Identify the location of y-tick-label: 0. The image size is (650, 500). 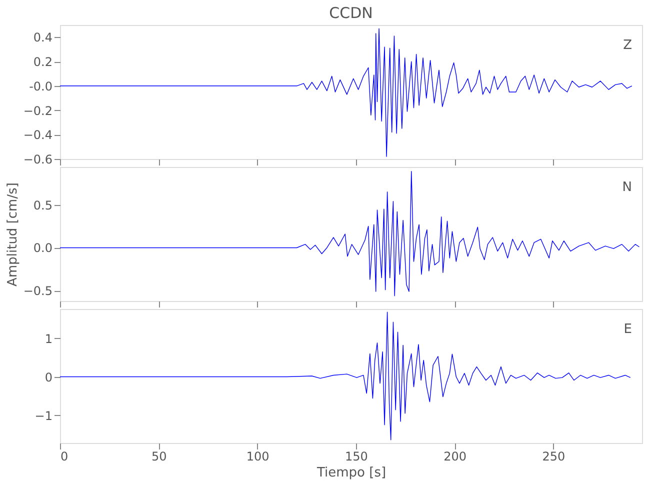
(48, 377).